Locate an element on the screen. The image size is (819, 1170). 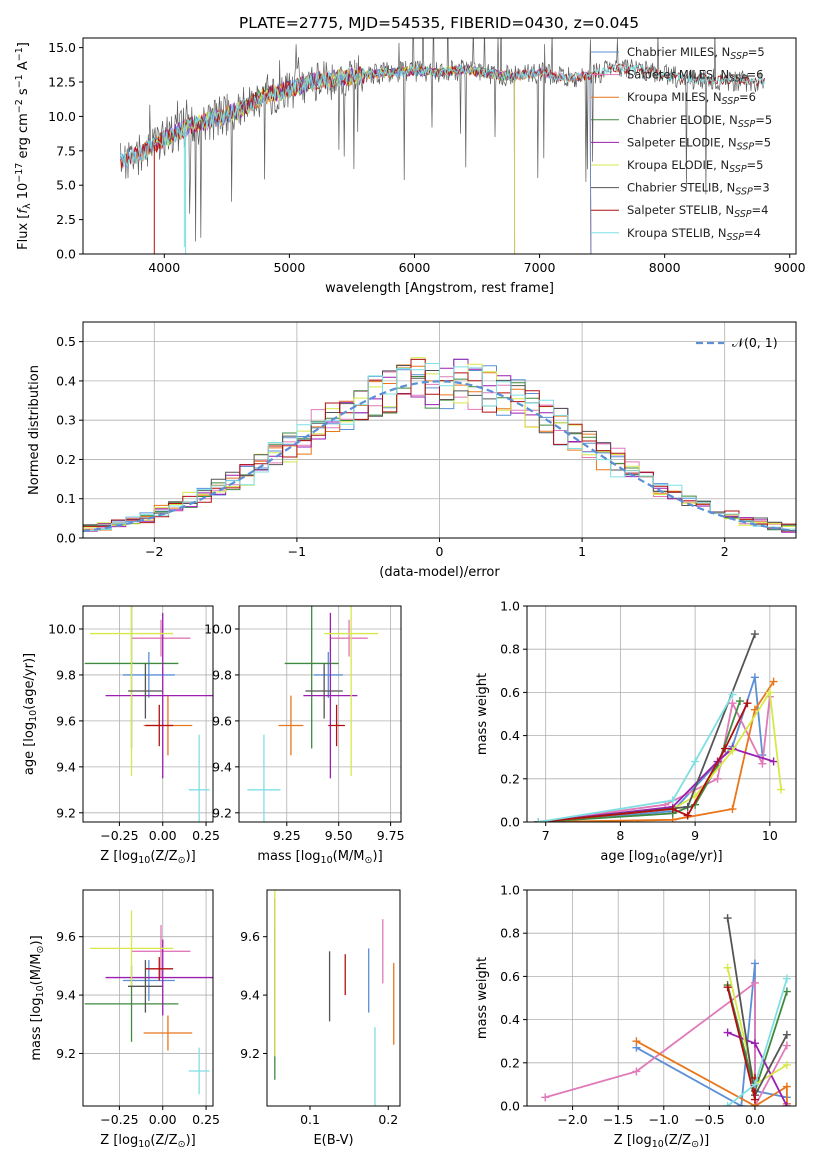
y-tick-label: 9.6 is located at coordinates (222, 720).